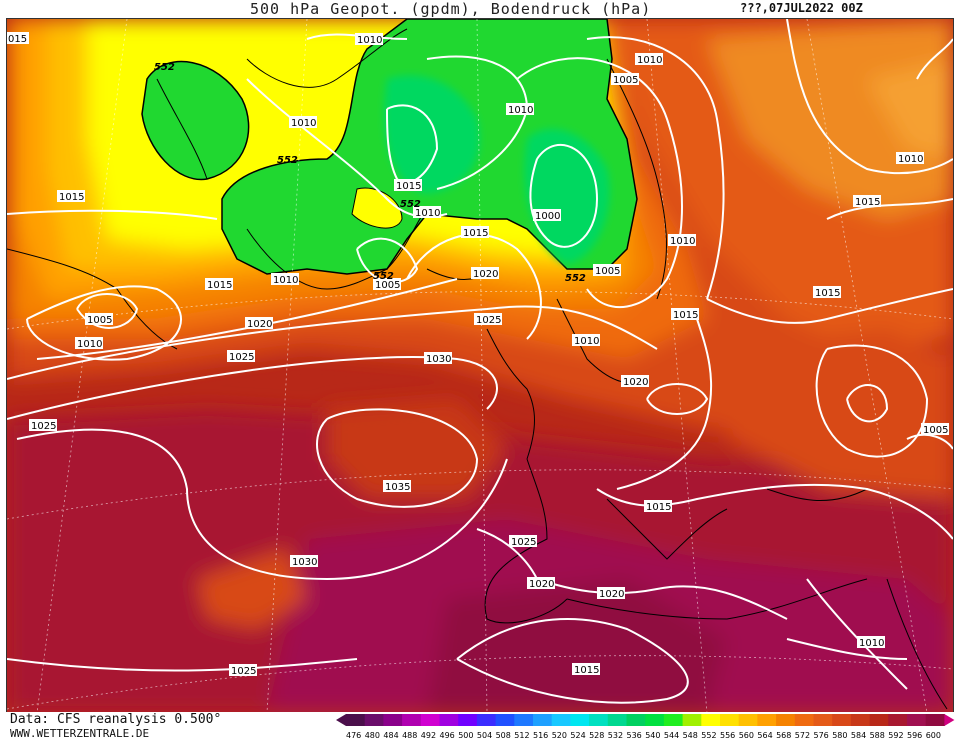 This screenshot has width=959, height=741. Describe the element at coordinates (80, 733) in the screenshot. I see `website-credit: WWW.WETTERZENTRALE.DE` at that location.